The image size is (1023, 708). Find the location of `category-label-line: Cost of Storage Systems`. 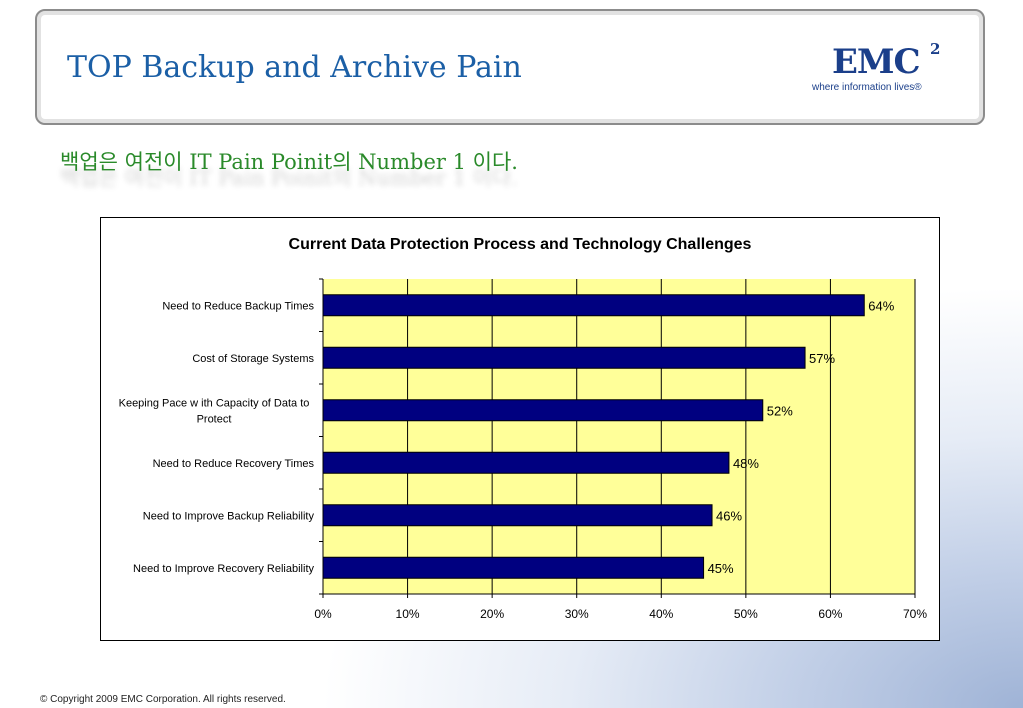

category-label-line: Cost of Storage Systems is located at coordinates (253, 359).